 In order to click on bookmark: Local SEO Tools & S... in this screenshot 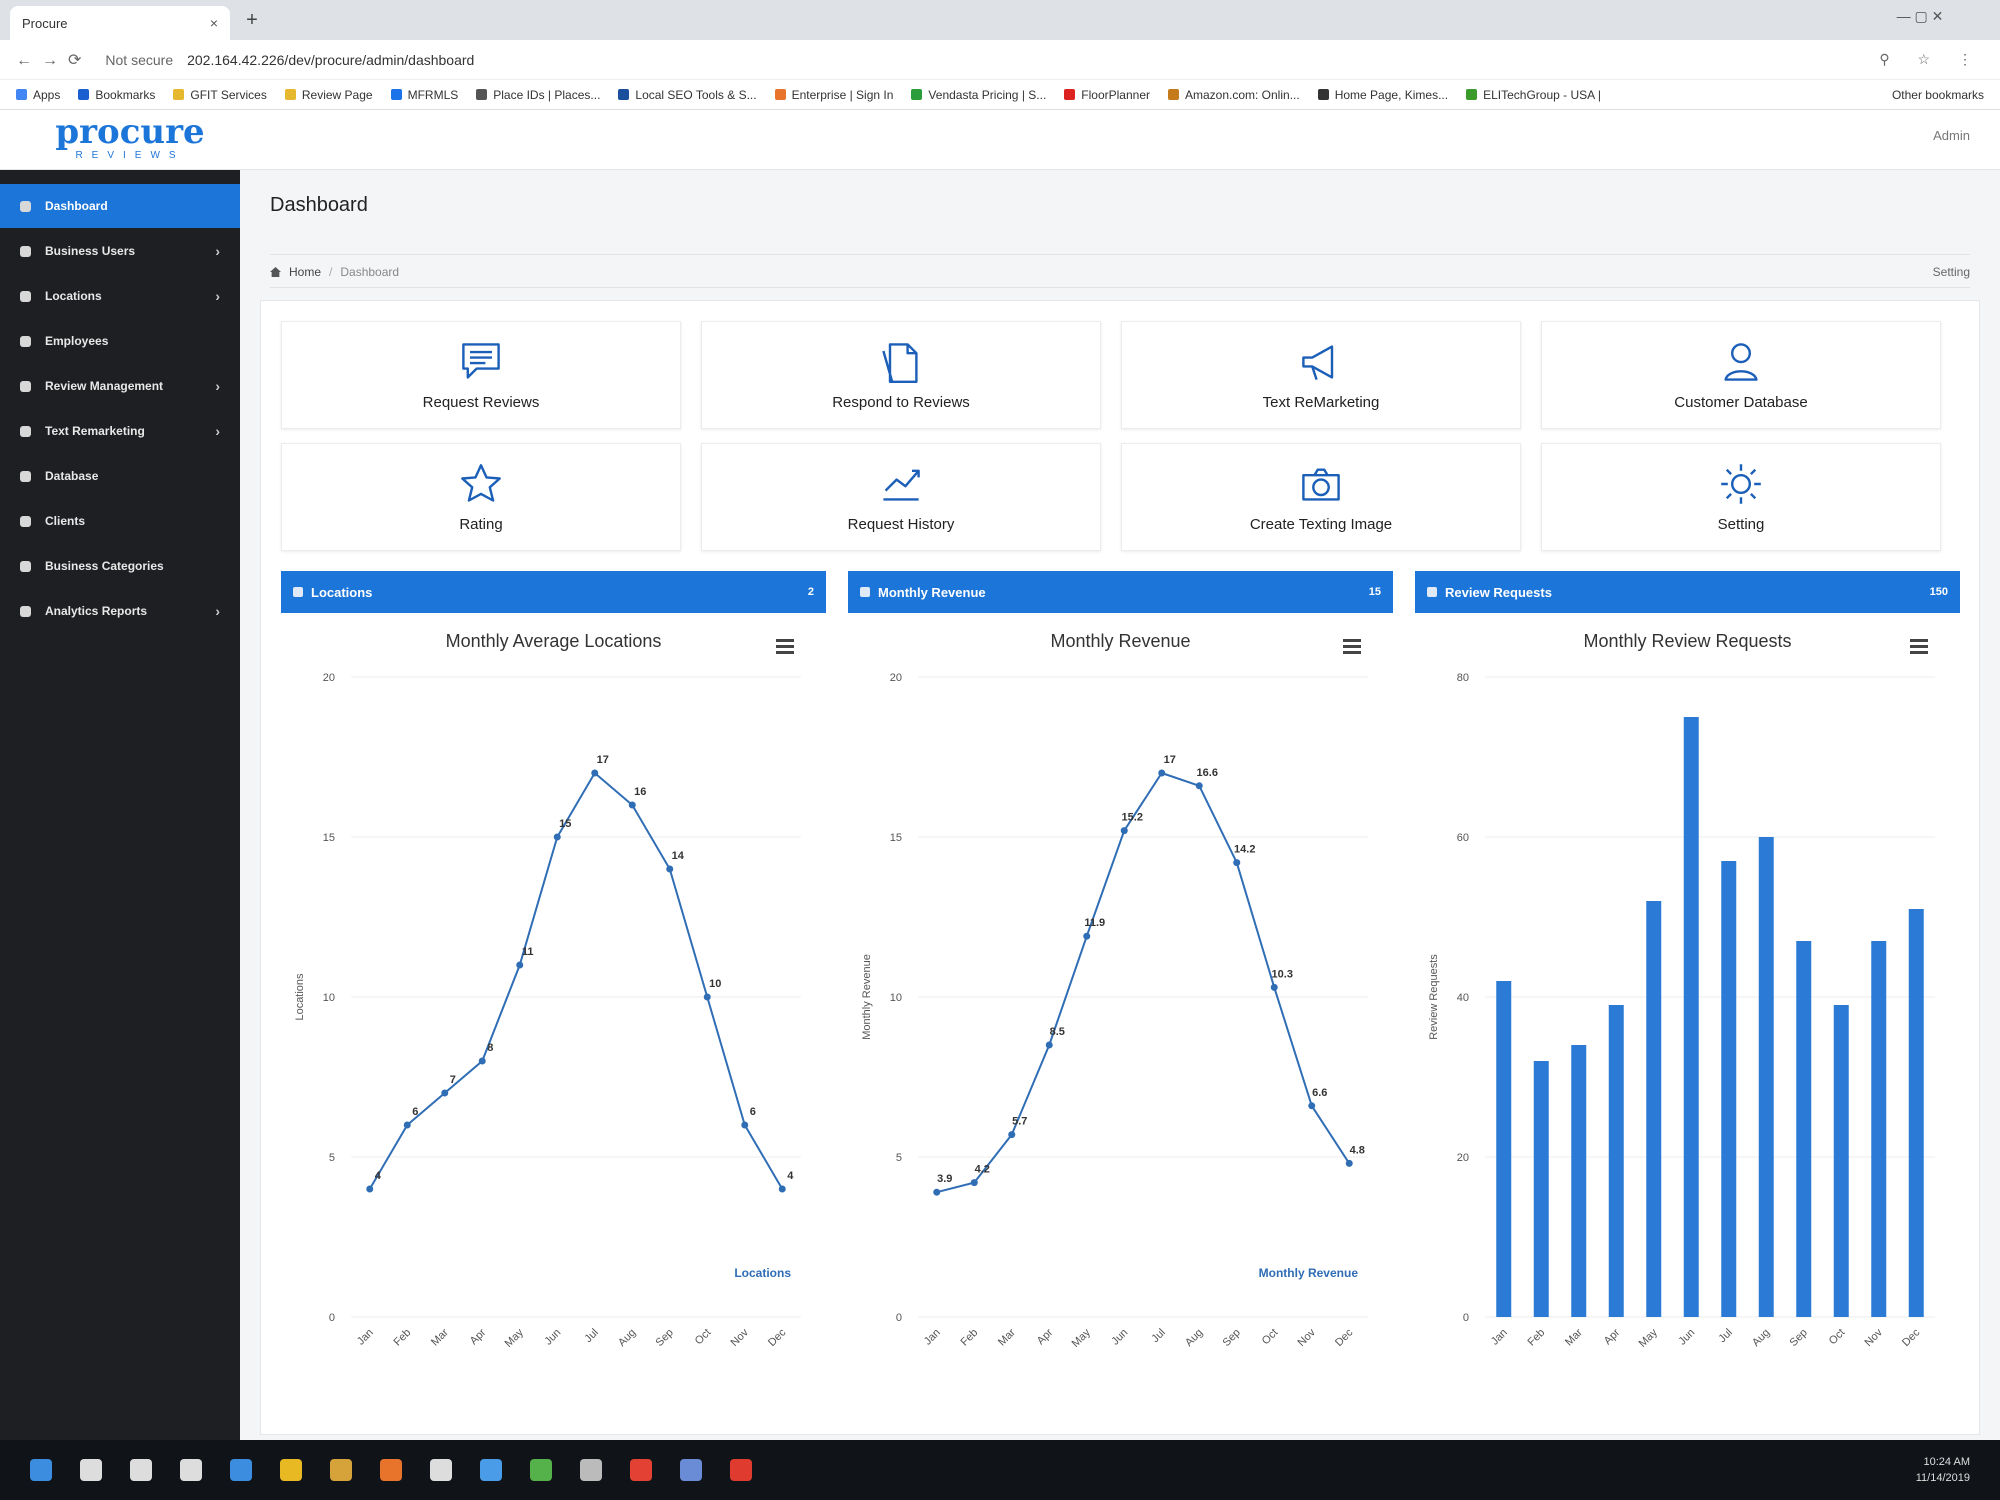, I will do `click(687, 95)`.